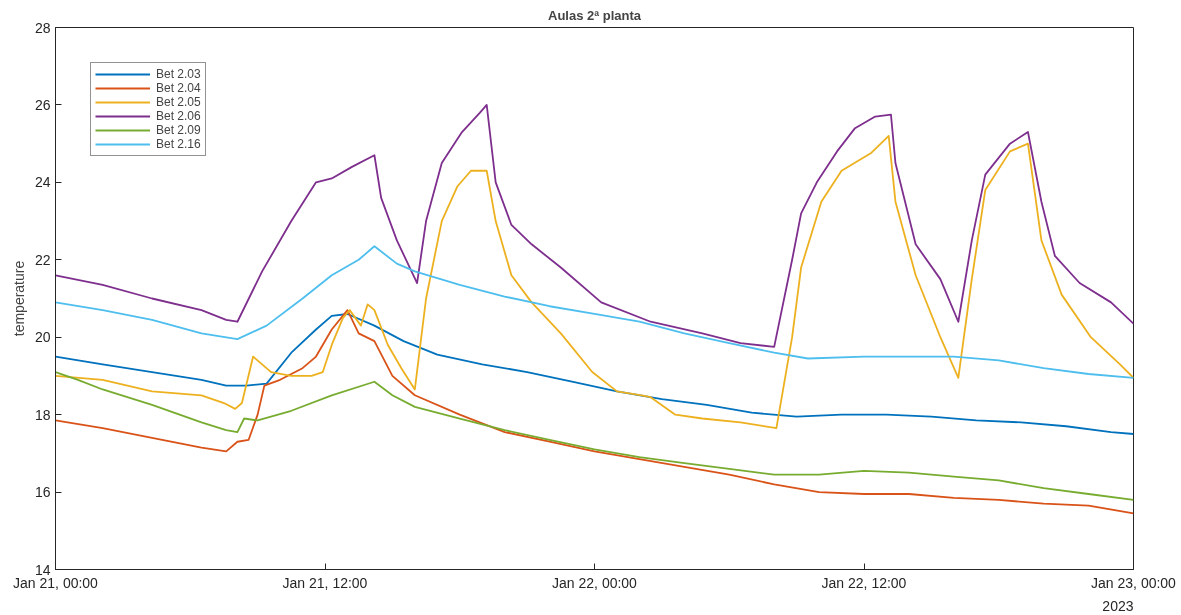 The image size is (1181, 615). What do you see at coordinates (178, 74) in the screenshot?
I see `legend-label: Bet 2.03` at bounding box center [178, 74].